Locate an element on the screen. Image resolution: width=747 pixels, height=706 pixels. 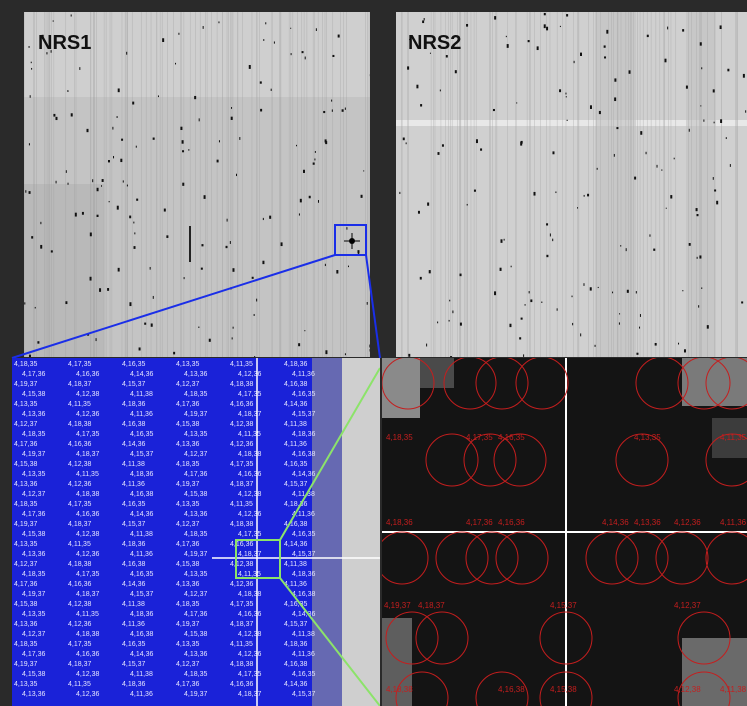
aperture-label: 4,14,36 is located at coordinates (615, 522).